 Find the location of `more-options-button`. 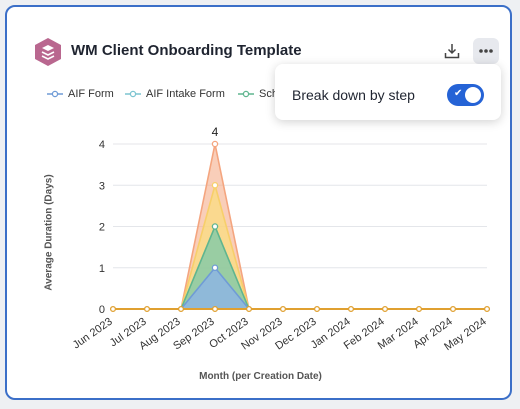

more-options-button is located at coordinates (486, 51).